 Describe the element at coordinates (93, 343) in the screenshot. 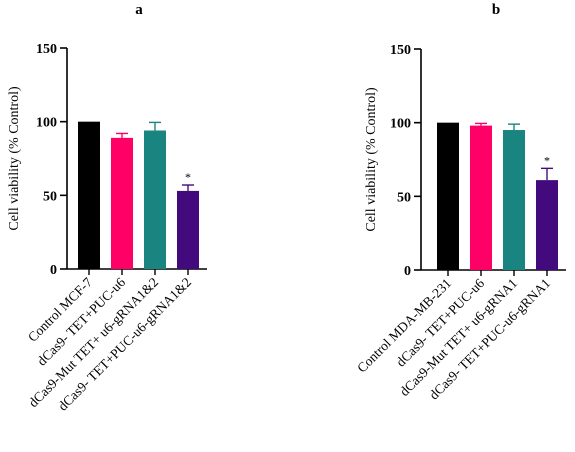

I see `x-tick-label: dCas9-Mut TET+ u6-gRNA1&2` at that location.